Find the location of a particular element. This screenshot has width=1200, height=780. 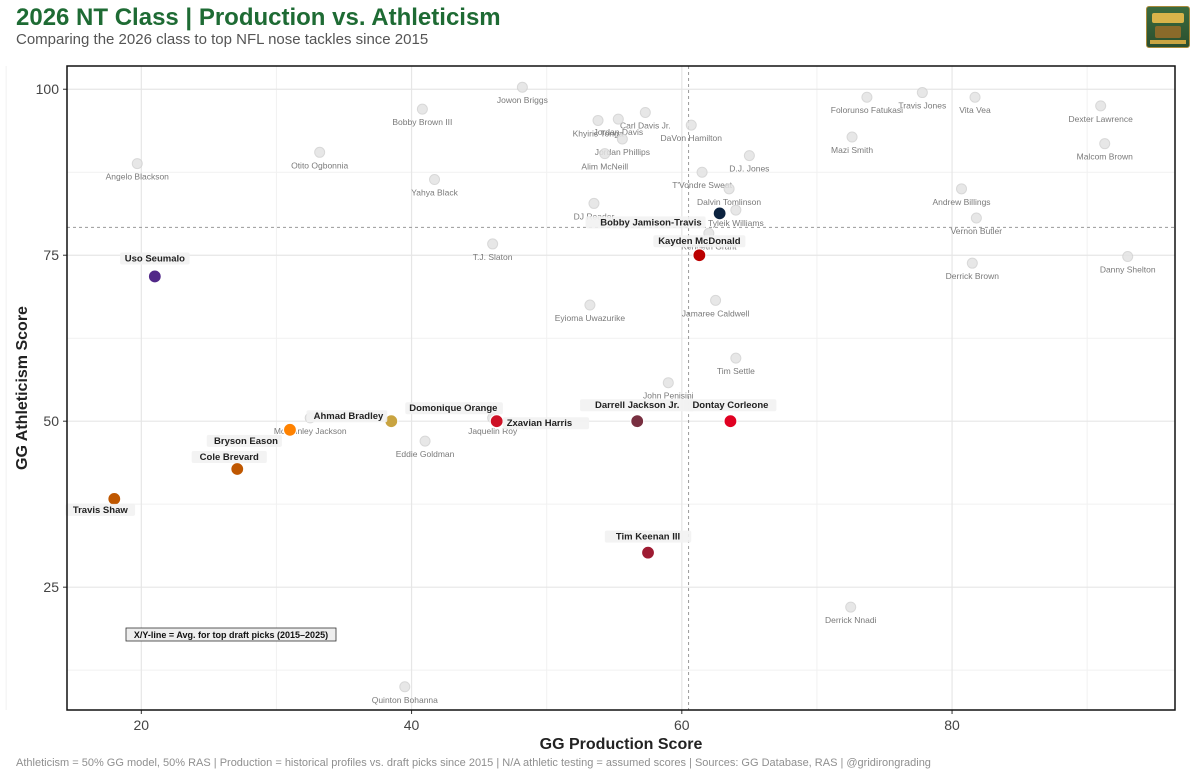

nfl-player-label: Derrick Brown is located at coordinates (973, 276).